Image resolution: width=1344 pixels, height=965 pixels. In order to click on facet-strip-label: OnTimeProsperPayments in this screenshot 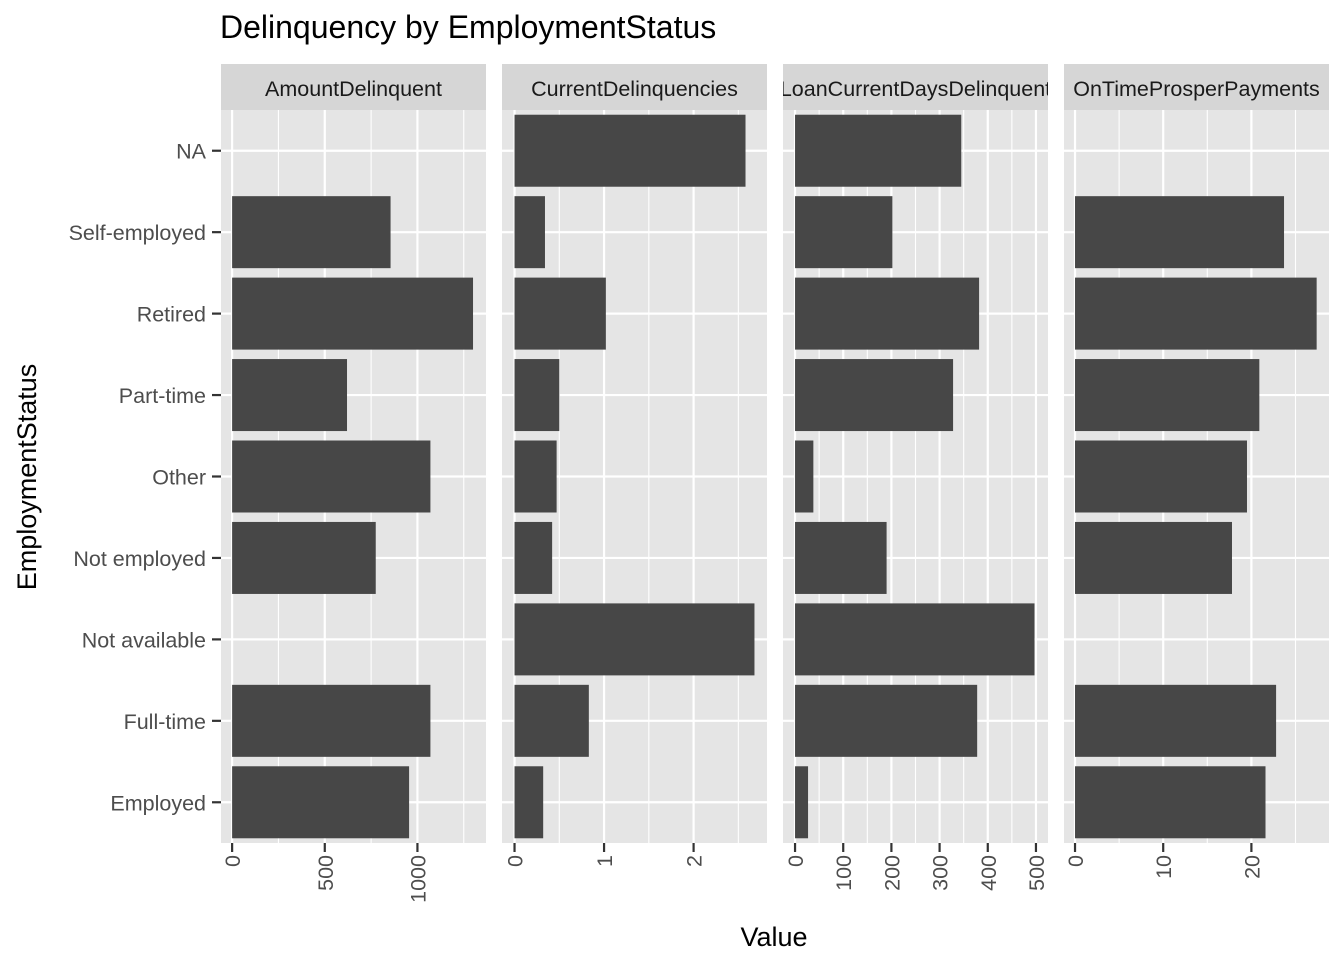, I will do `click(1196, 89)`.